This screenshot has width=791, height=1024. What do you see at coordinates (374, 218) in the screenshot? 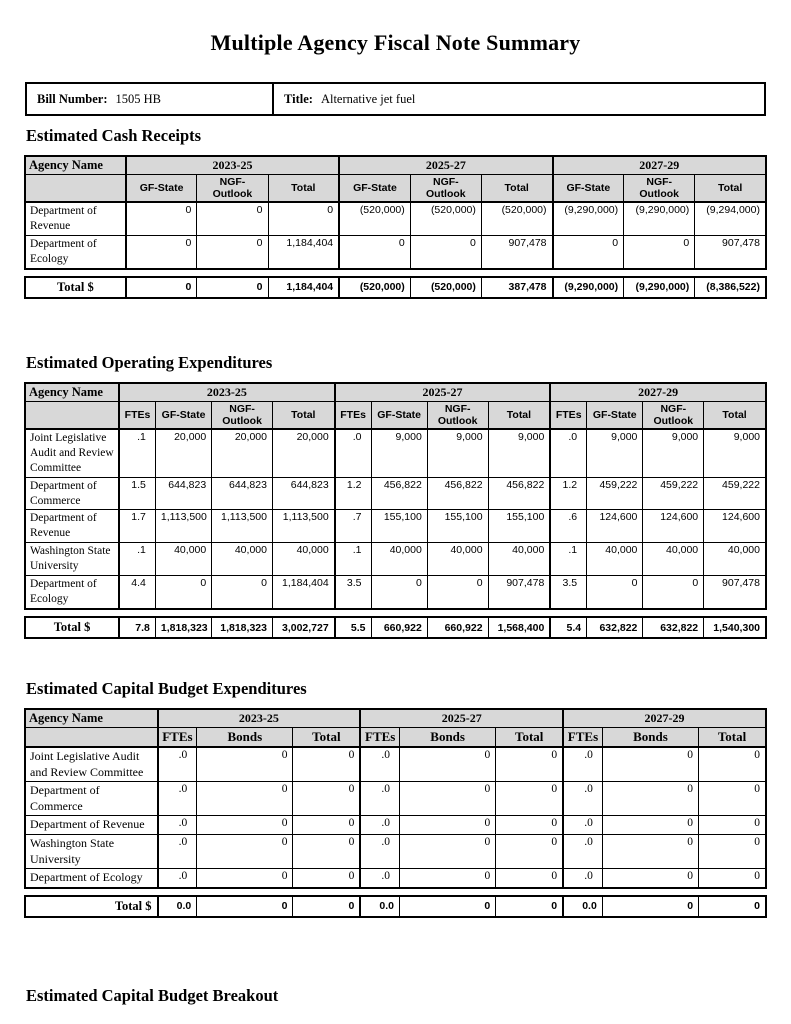
I see `value-cell: (520,000)` at bounding box center [374, 218].